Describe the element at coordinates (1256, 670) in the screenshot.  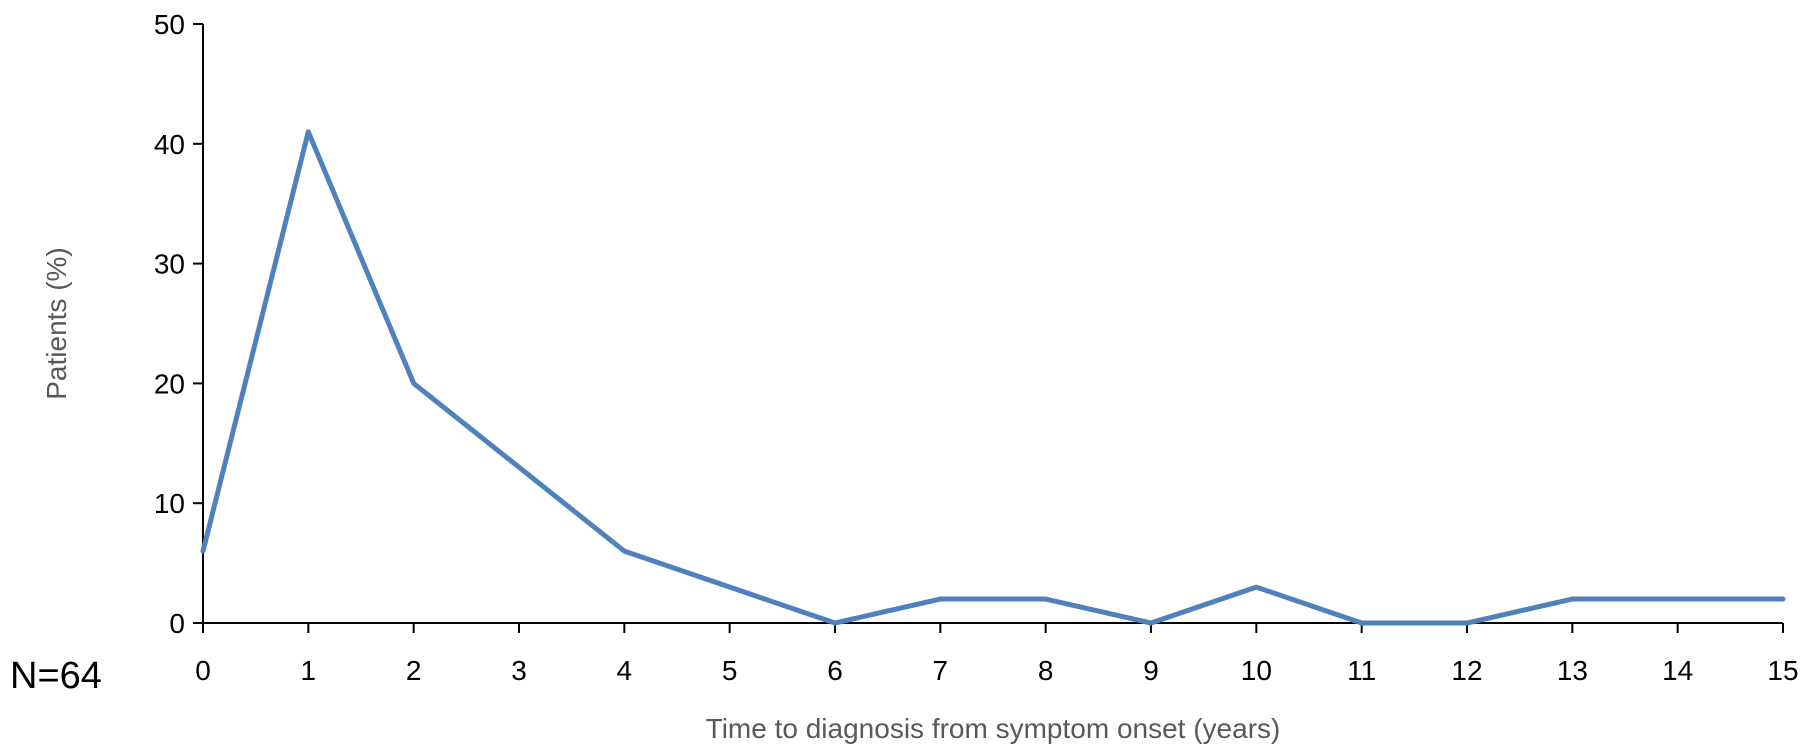
I see `x-tick-label: 10` at that location.